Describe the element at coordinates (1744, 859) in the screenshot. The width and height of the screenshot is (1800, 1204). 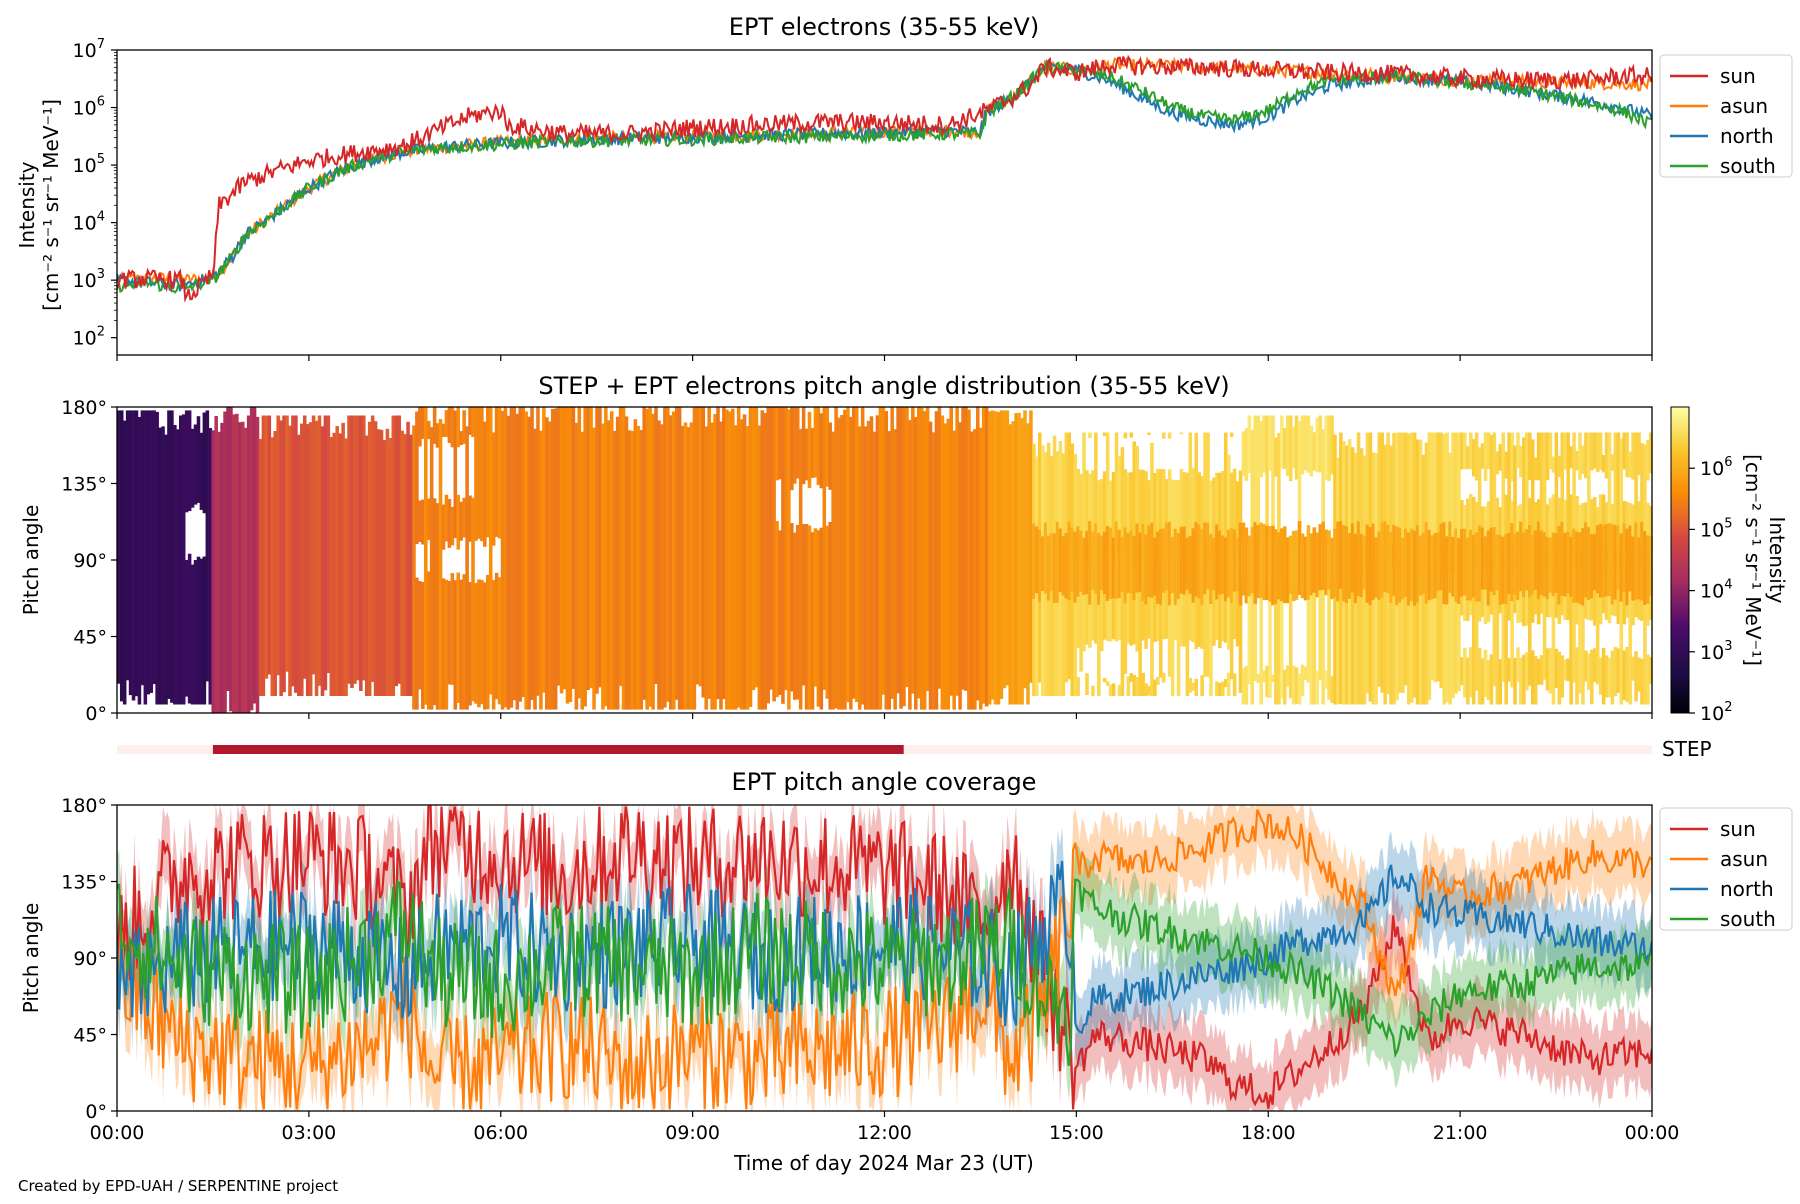
I see `coverage-legend-label-asun: asun` at that location.